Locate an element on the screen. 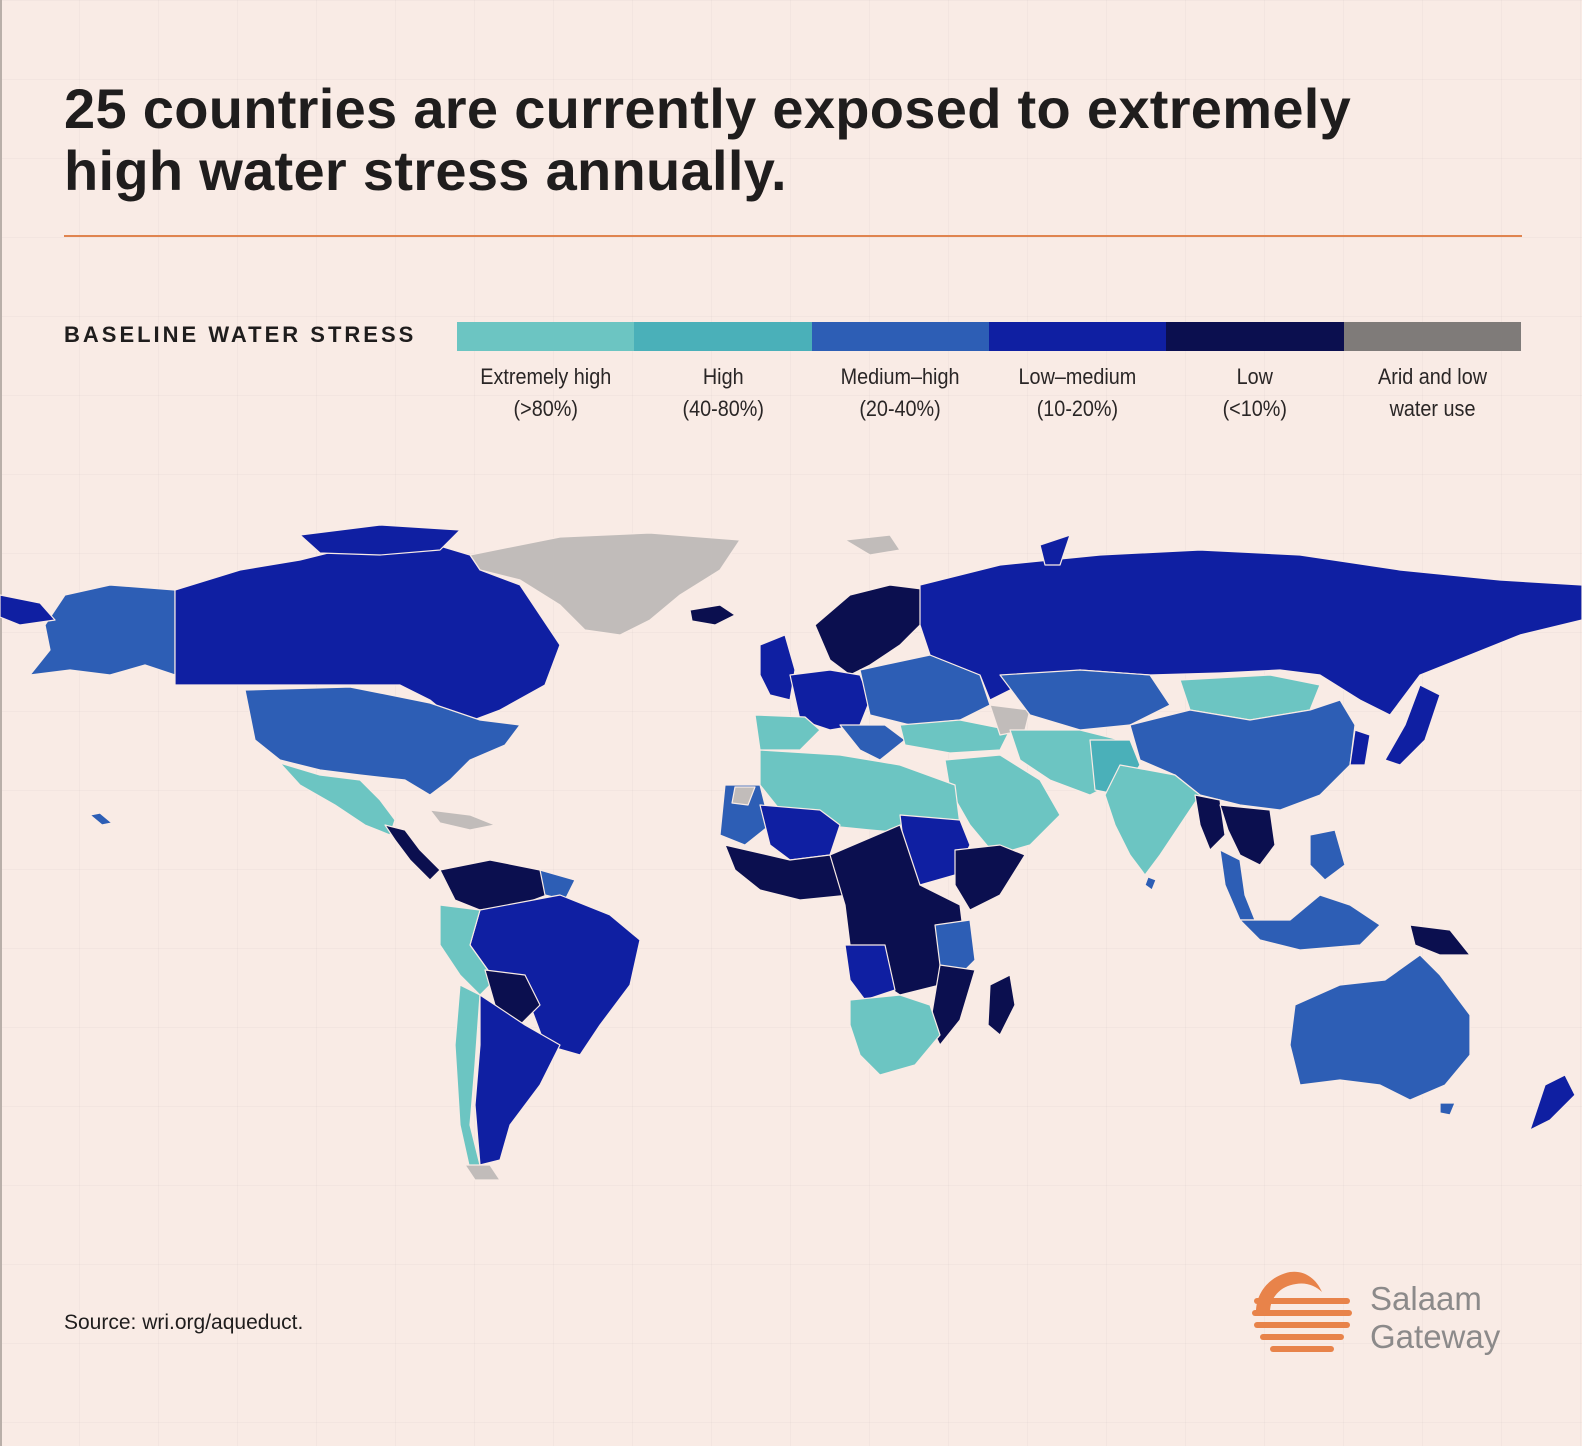  legend-item-low-medium: Low–medium (10-20%) is located at coordinates (1077, 373).